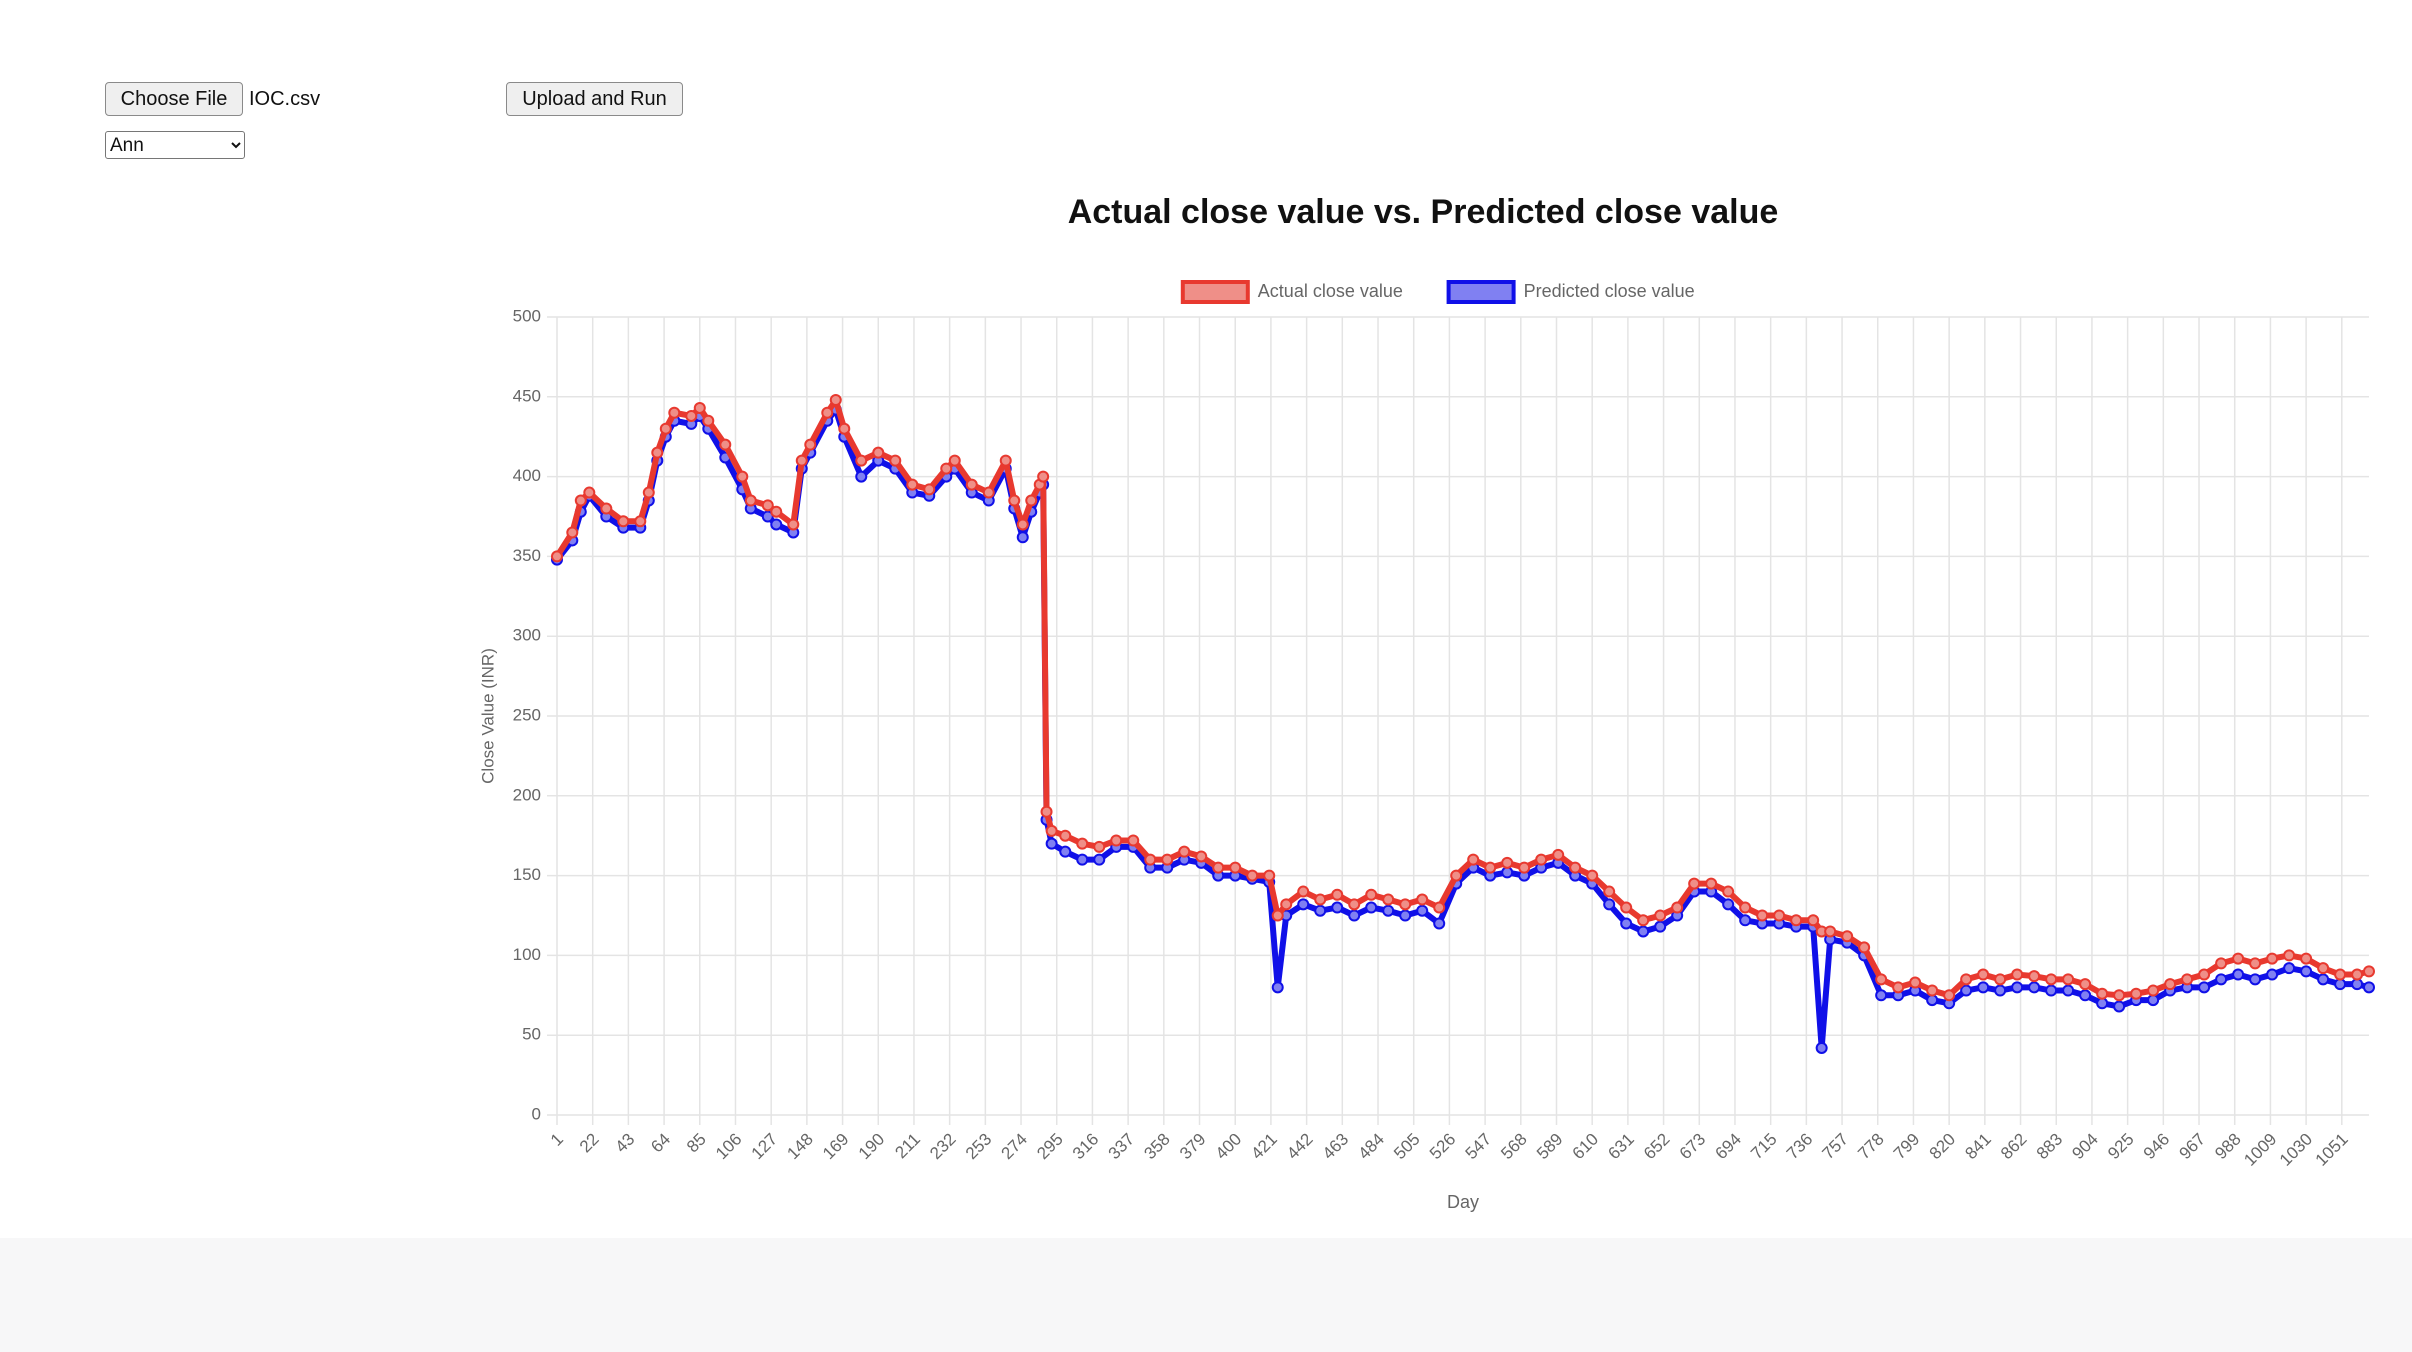 The image size is (2412, 1352). I want to click on x-tick-label: 799, so click(1906, 1146).